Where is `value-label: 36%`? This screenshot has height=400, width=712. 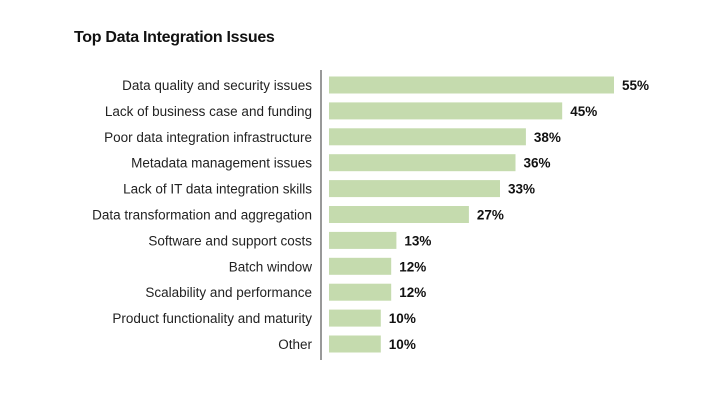
value-label: 36% is located at coordinates (537, 163).